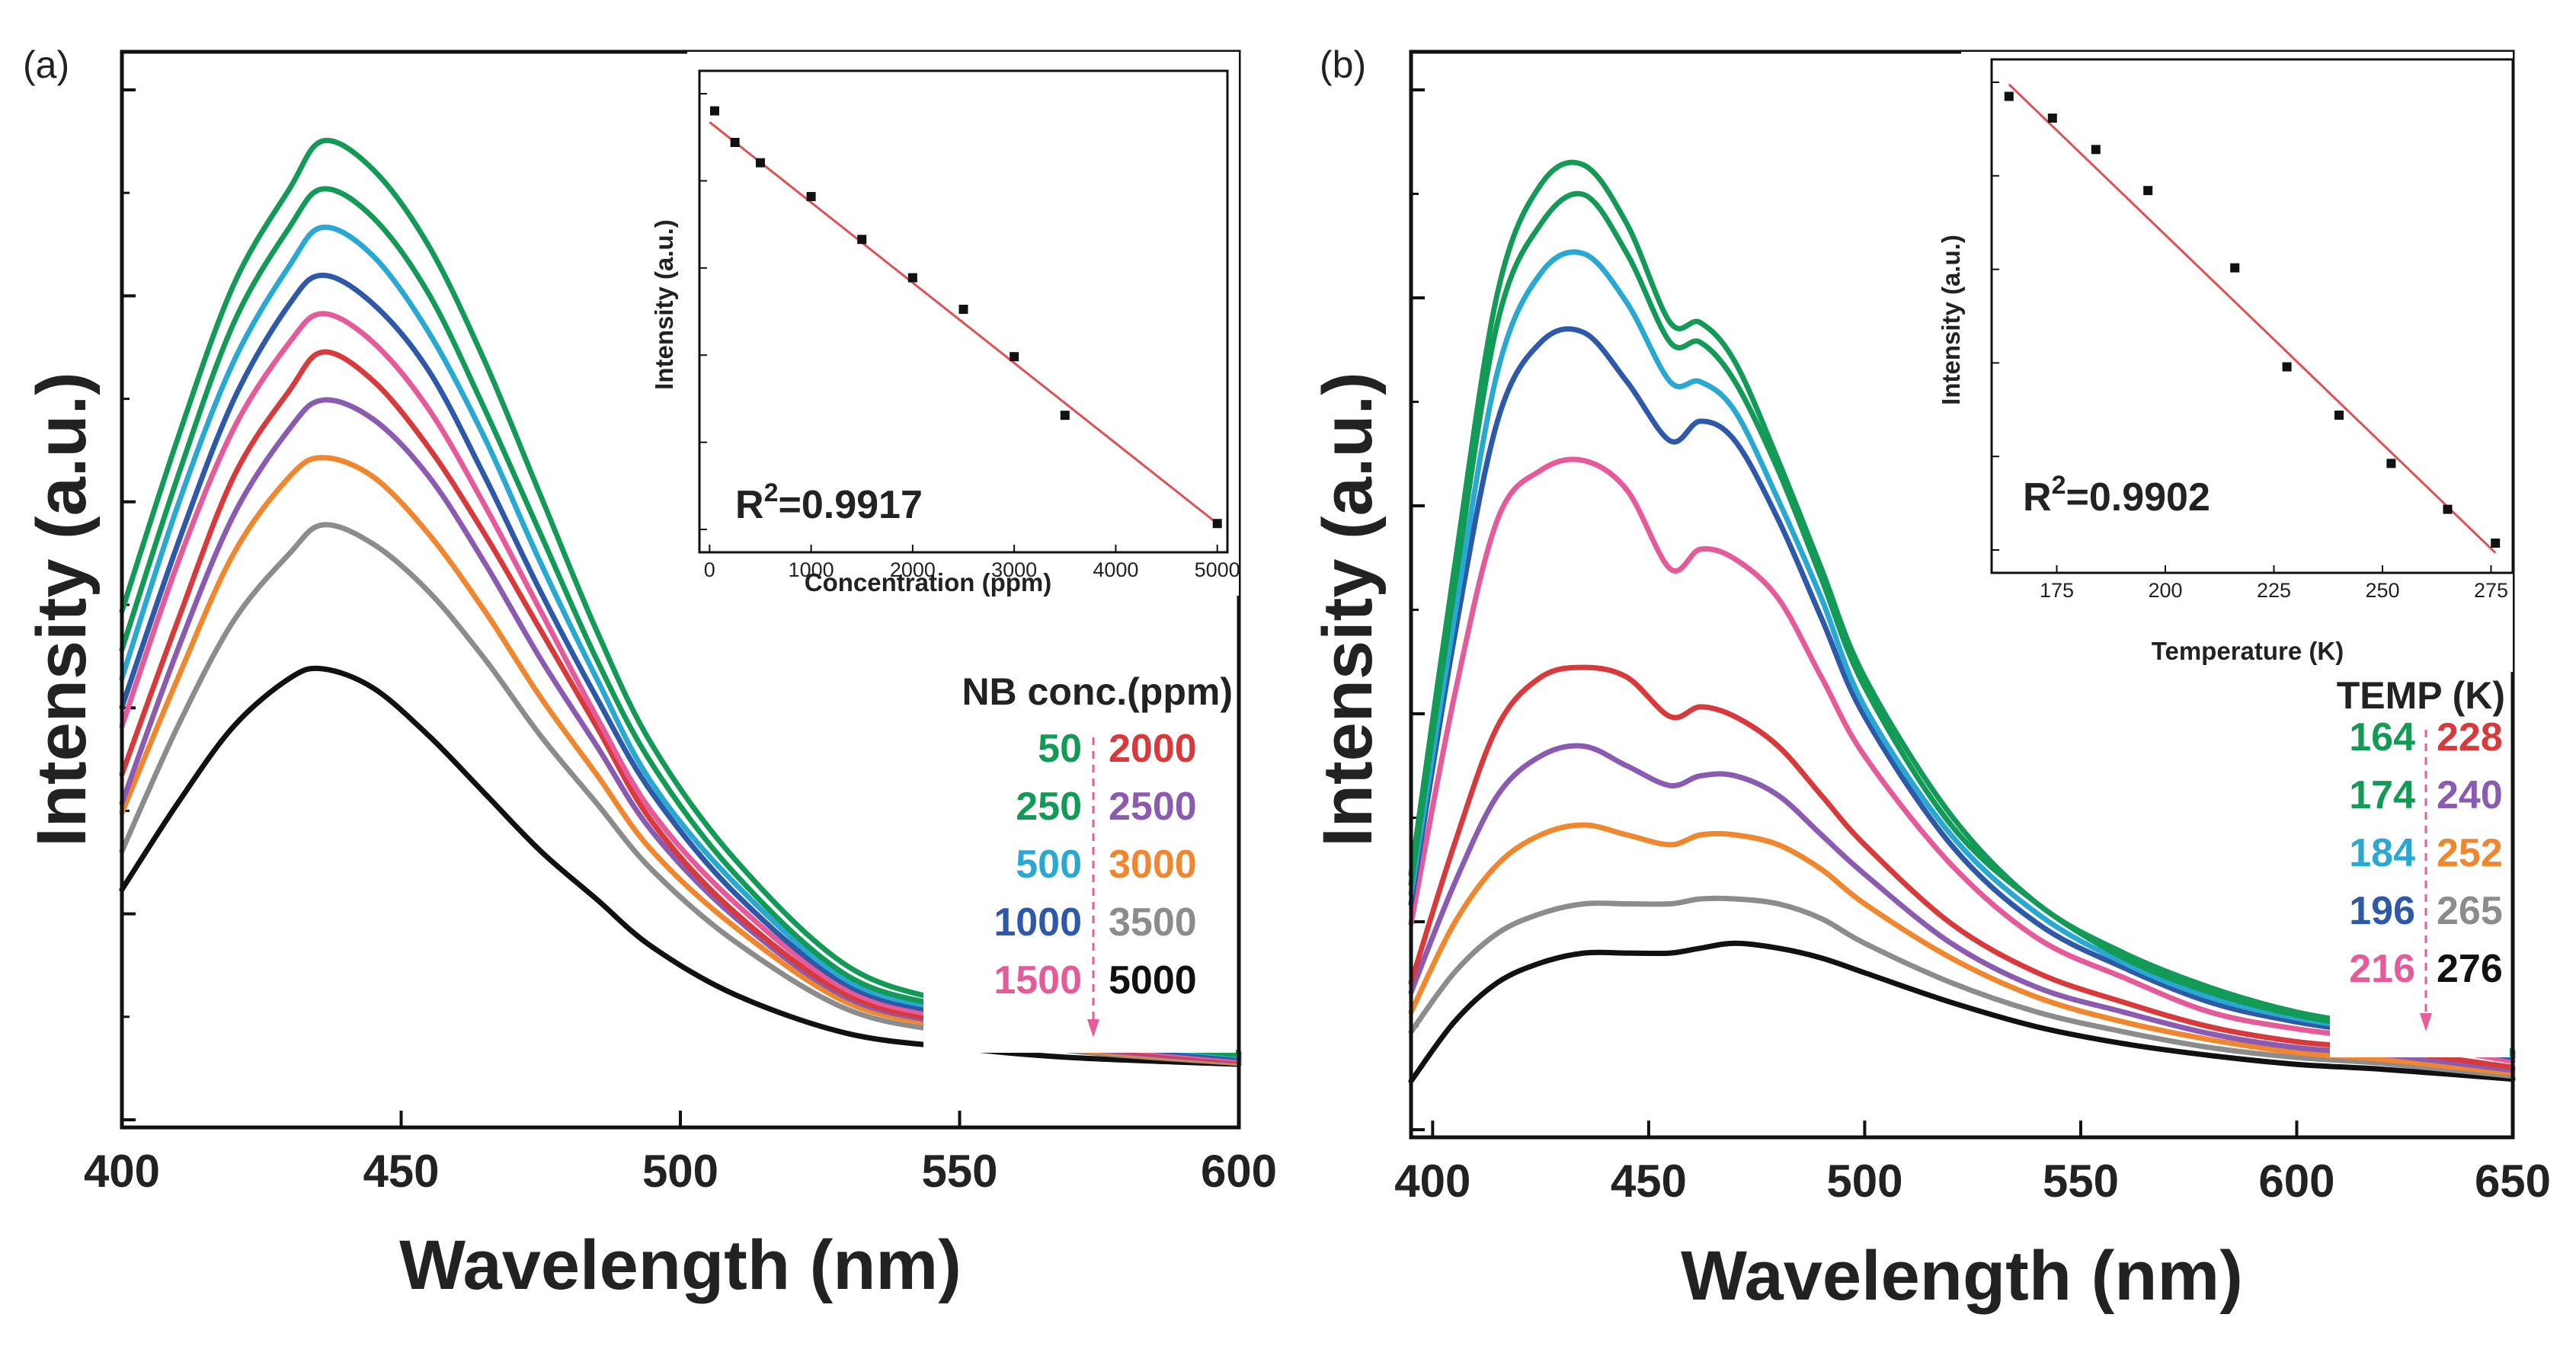  I want to click on panel-b-legend: TEMP (K) 164 174 184 196 216 228 240 252 265 276, so click(2420, 865).